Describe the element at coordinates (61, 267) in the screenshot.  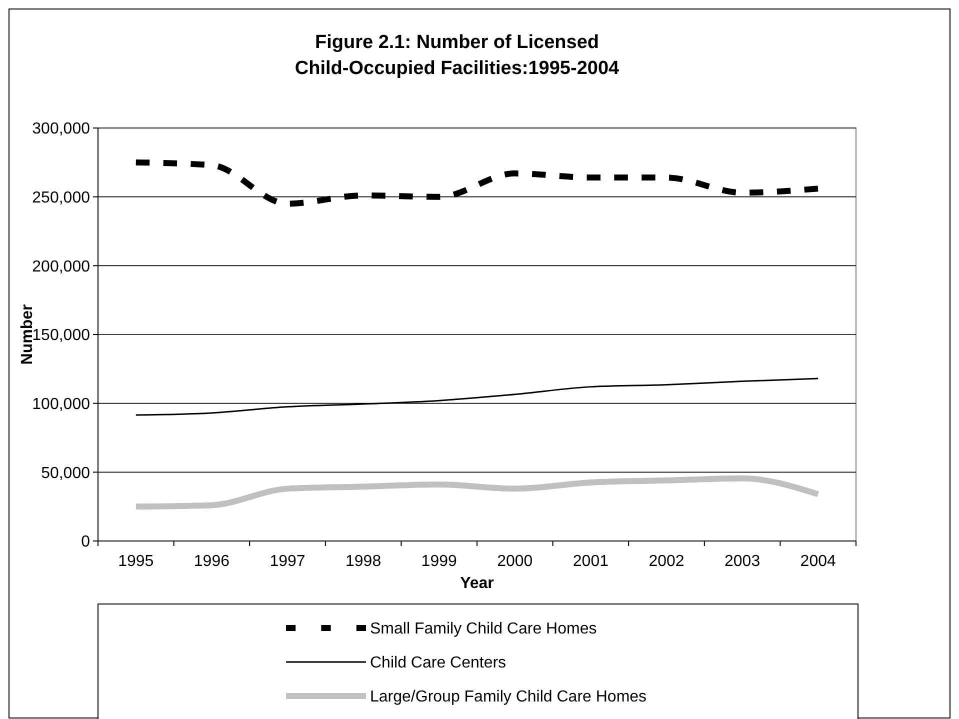
I see `y-tick-label: 200,000` at that location.